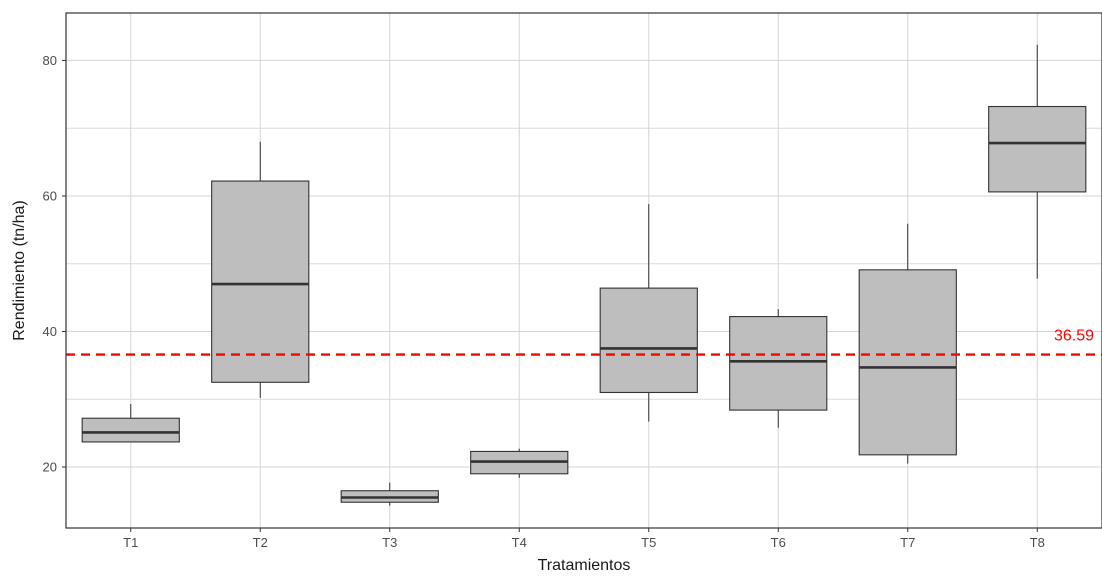 The width and height of the screenshot is (1102, 578). Describe the element at coordinates (50, 195) in the screenshot. I see `y-tick-label: 60` at that location.